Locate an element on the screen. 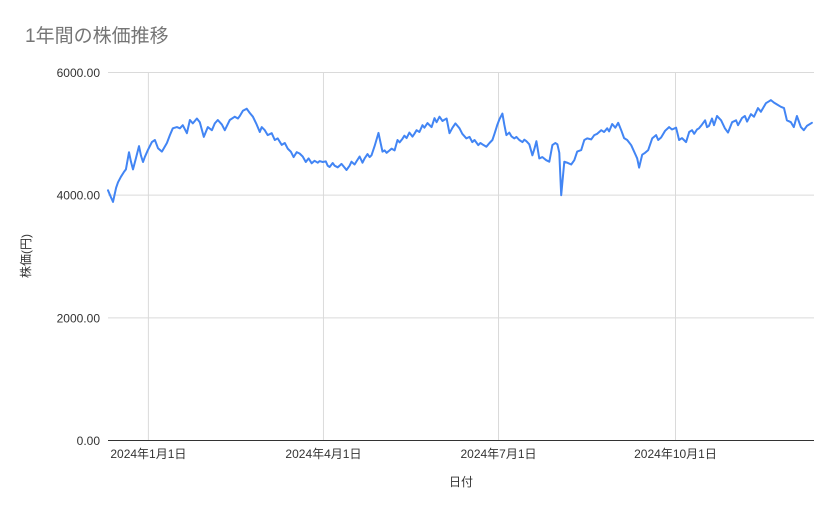  x-axis-title: 日付 is located at coordinates (461, 482).